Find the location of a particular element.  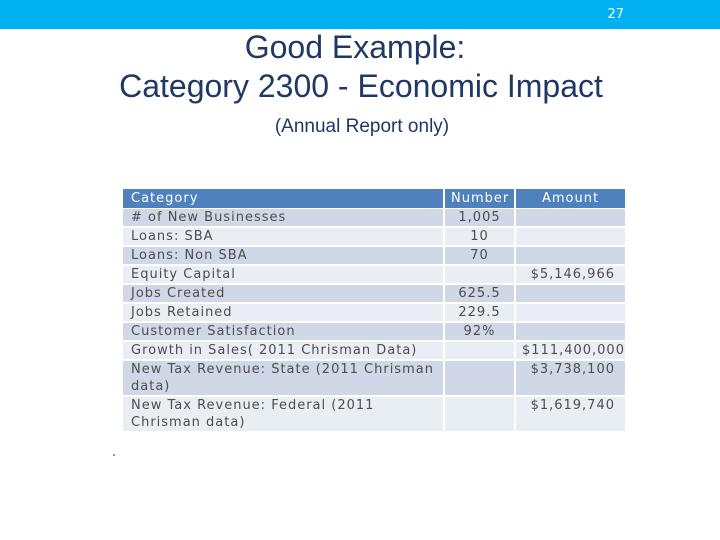

cell-amount: $3,738,100 is located at coordinates (569, 378).